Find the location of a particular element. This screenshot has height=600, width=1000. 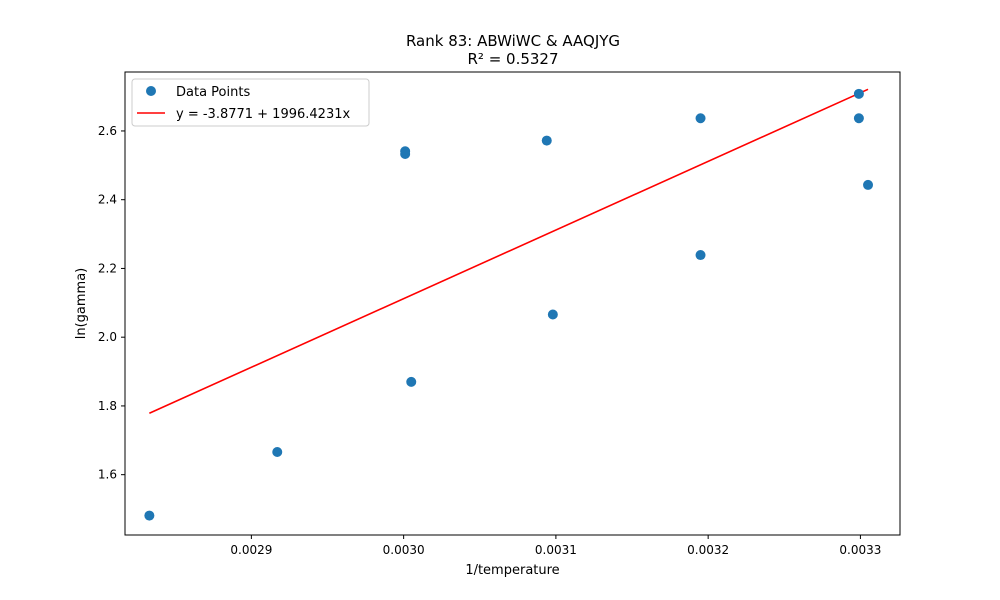

y-tick-label: 2.4 is located at coordinates (107, 200).